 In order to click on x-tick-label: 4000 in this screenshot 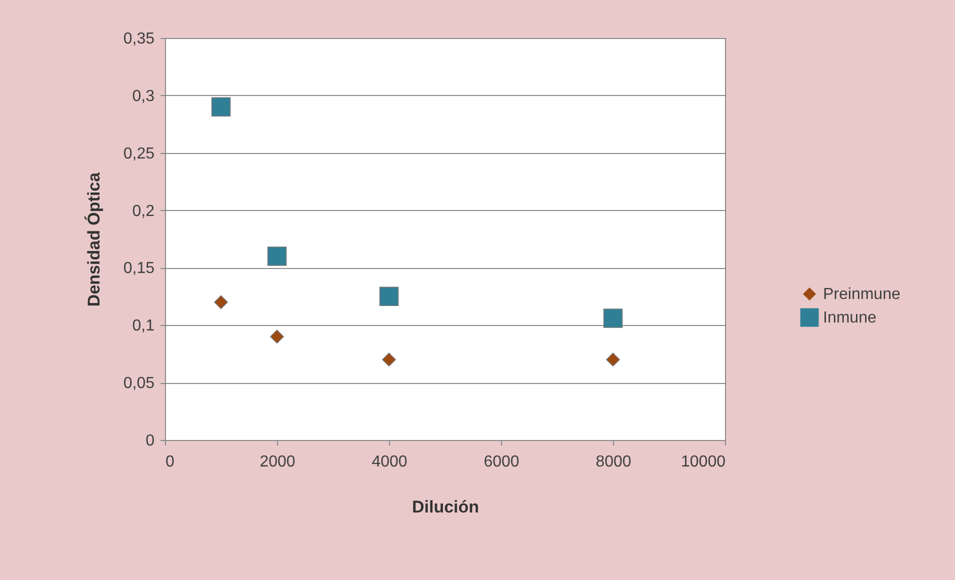, I will do `click(390, 462)`.